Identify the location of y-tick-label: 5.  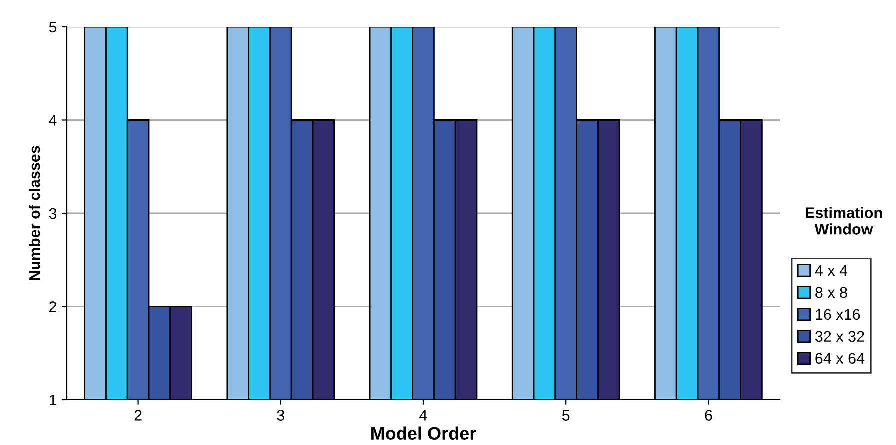
(53, 27).